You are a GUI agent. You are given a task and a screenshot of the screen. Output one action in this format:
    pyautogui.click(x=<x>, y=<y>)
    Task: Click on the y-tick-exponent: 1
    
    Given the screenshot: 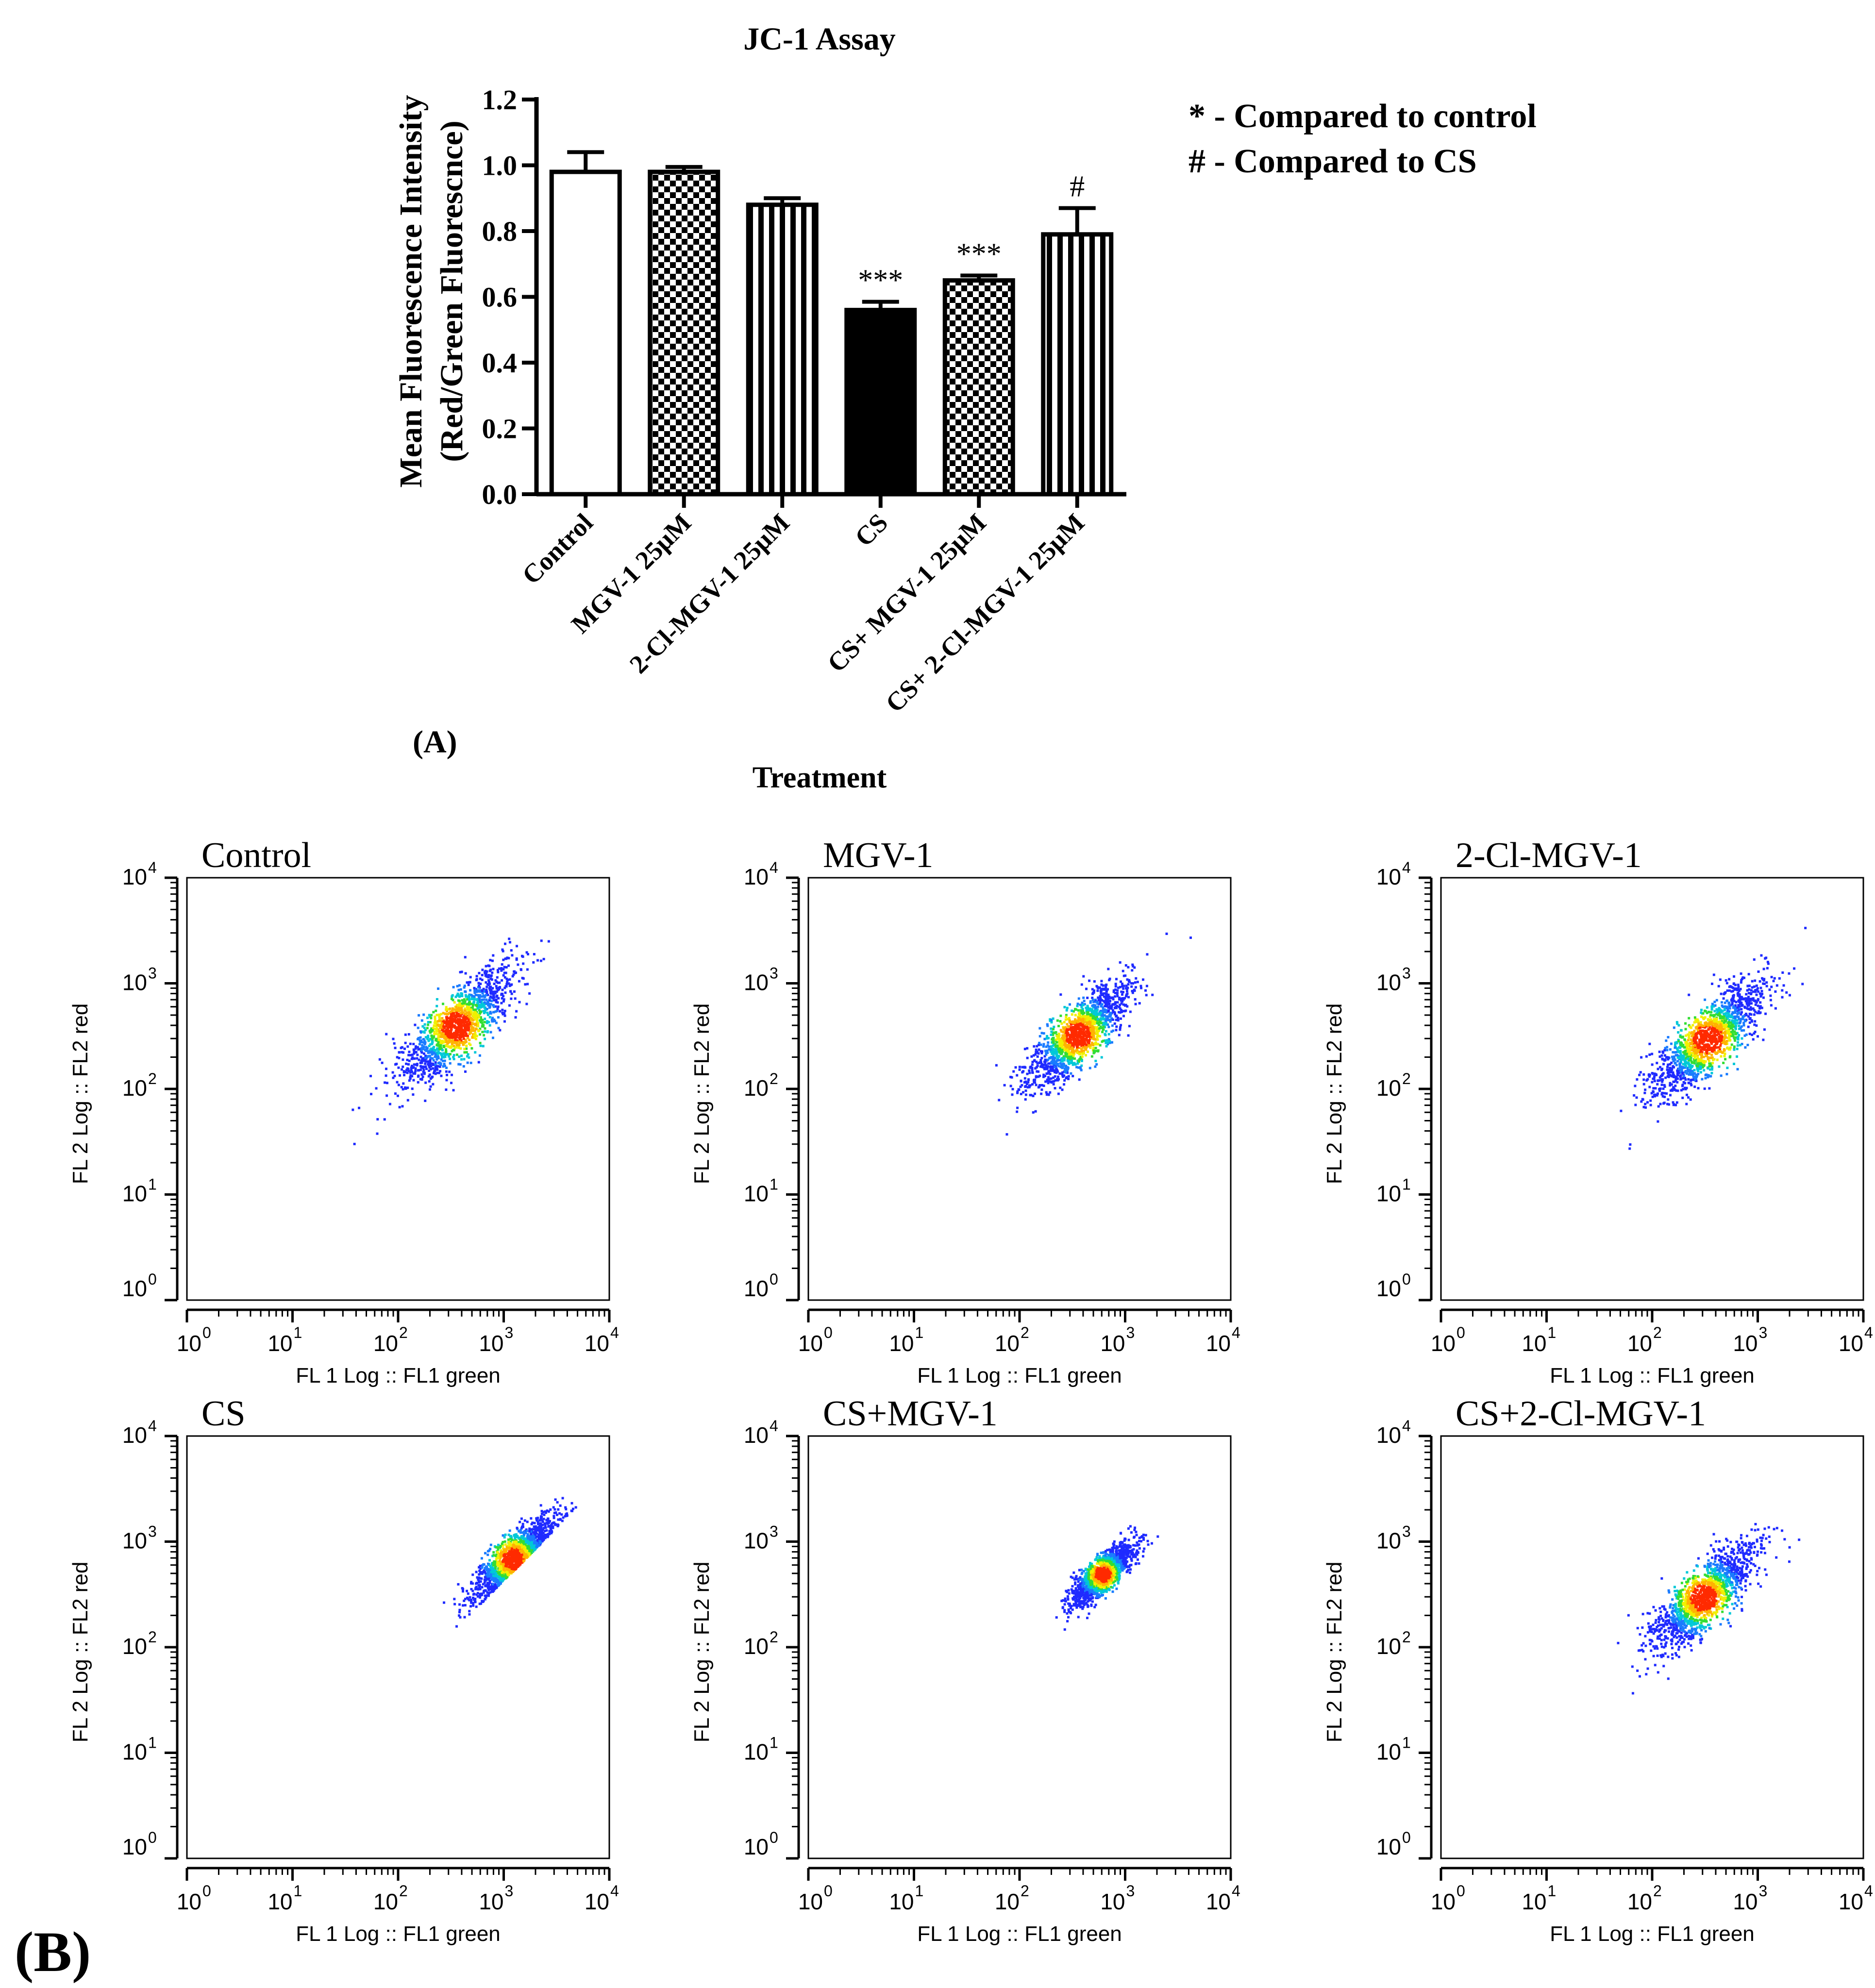 What is the action you would take?
    pyautogui.click(x=774, y=1184)
    